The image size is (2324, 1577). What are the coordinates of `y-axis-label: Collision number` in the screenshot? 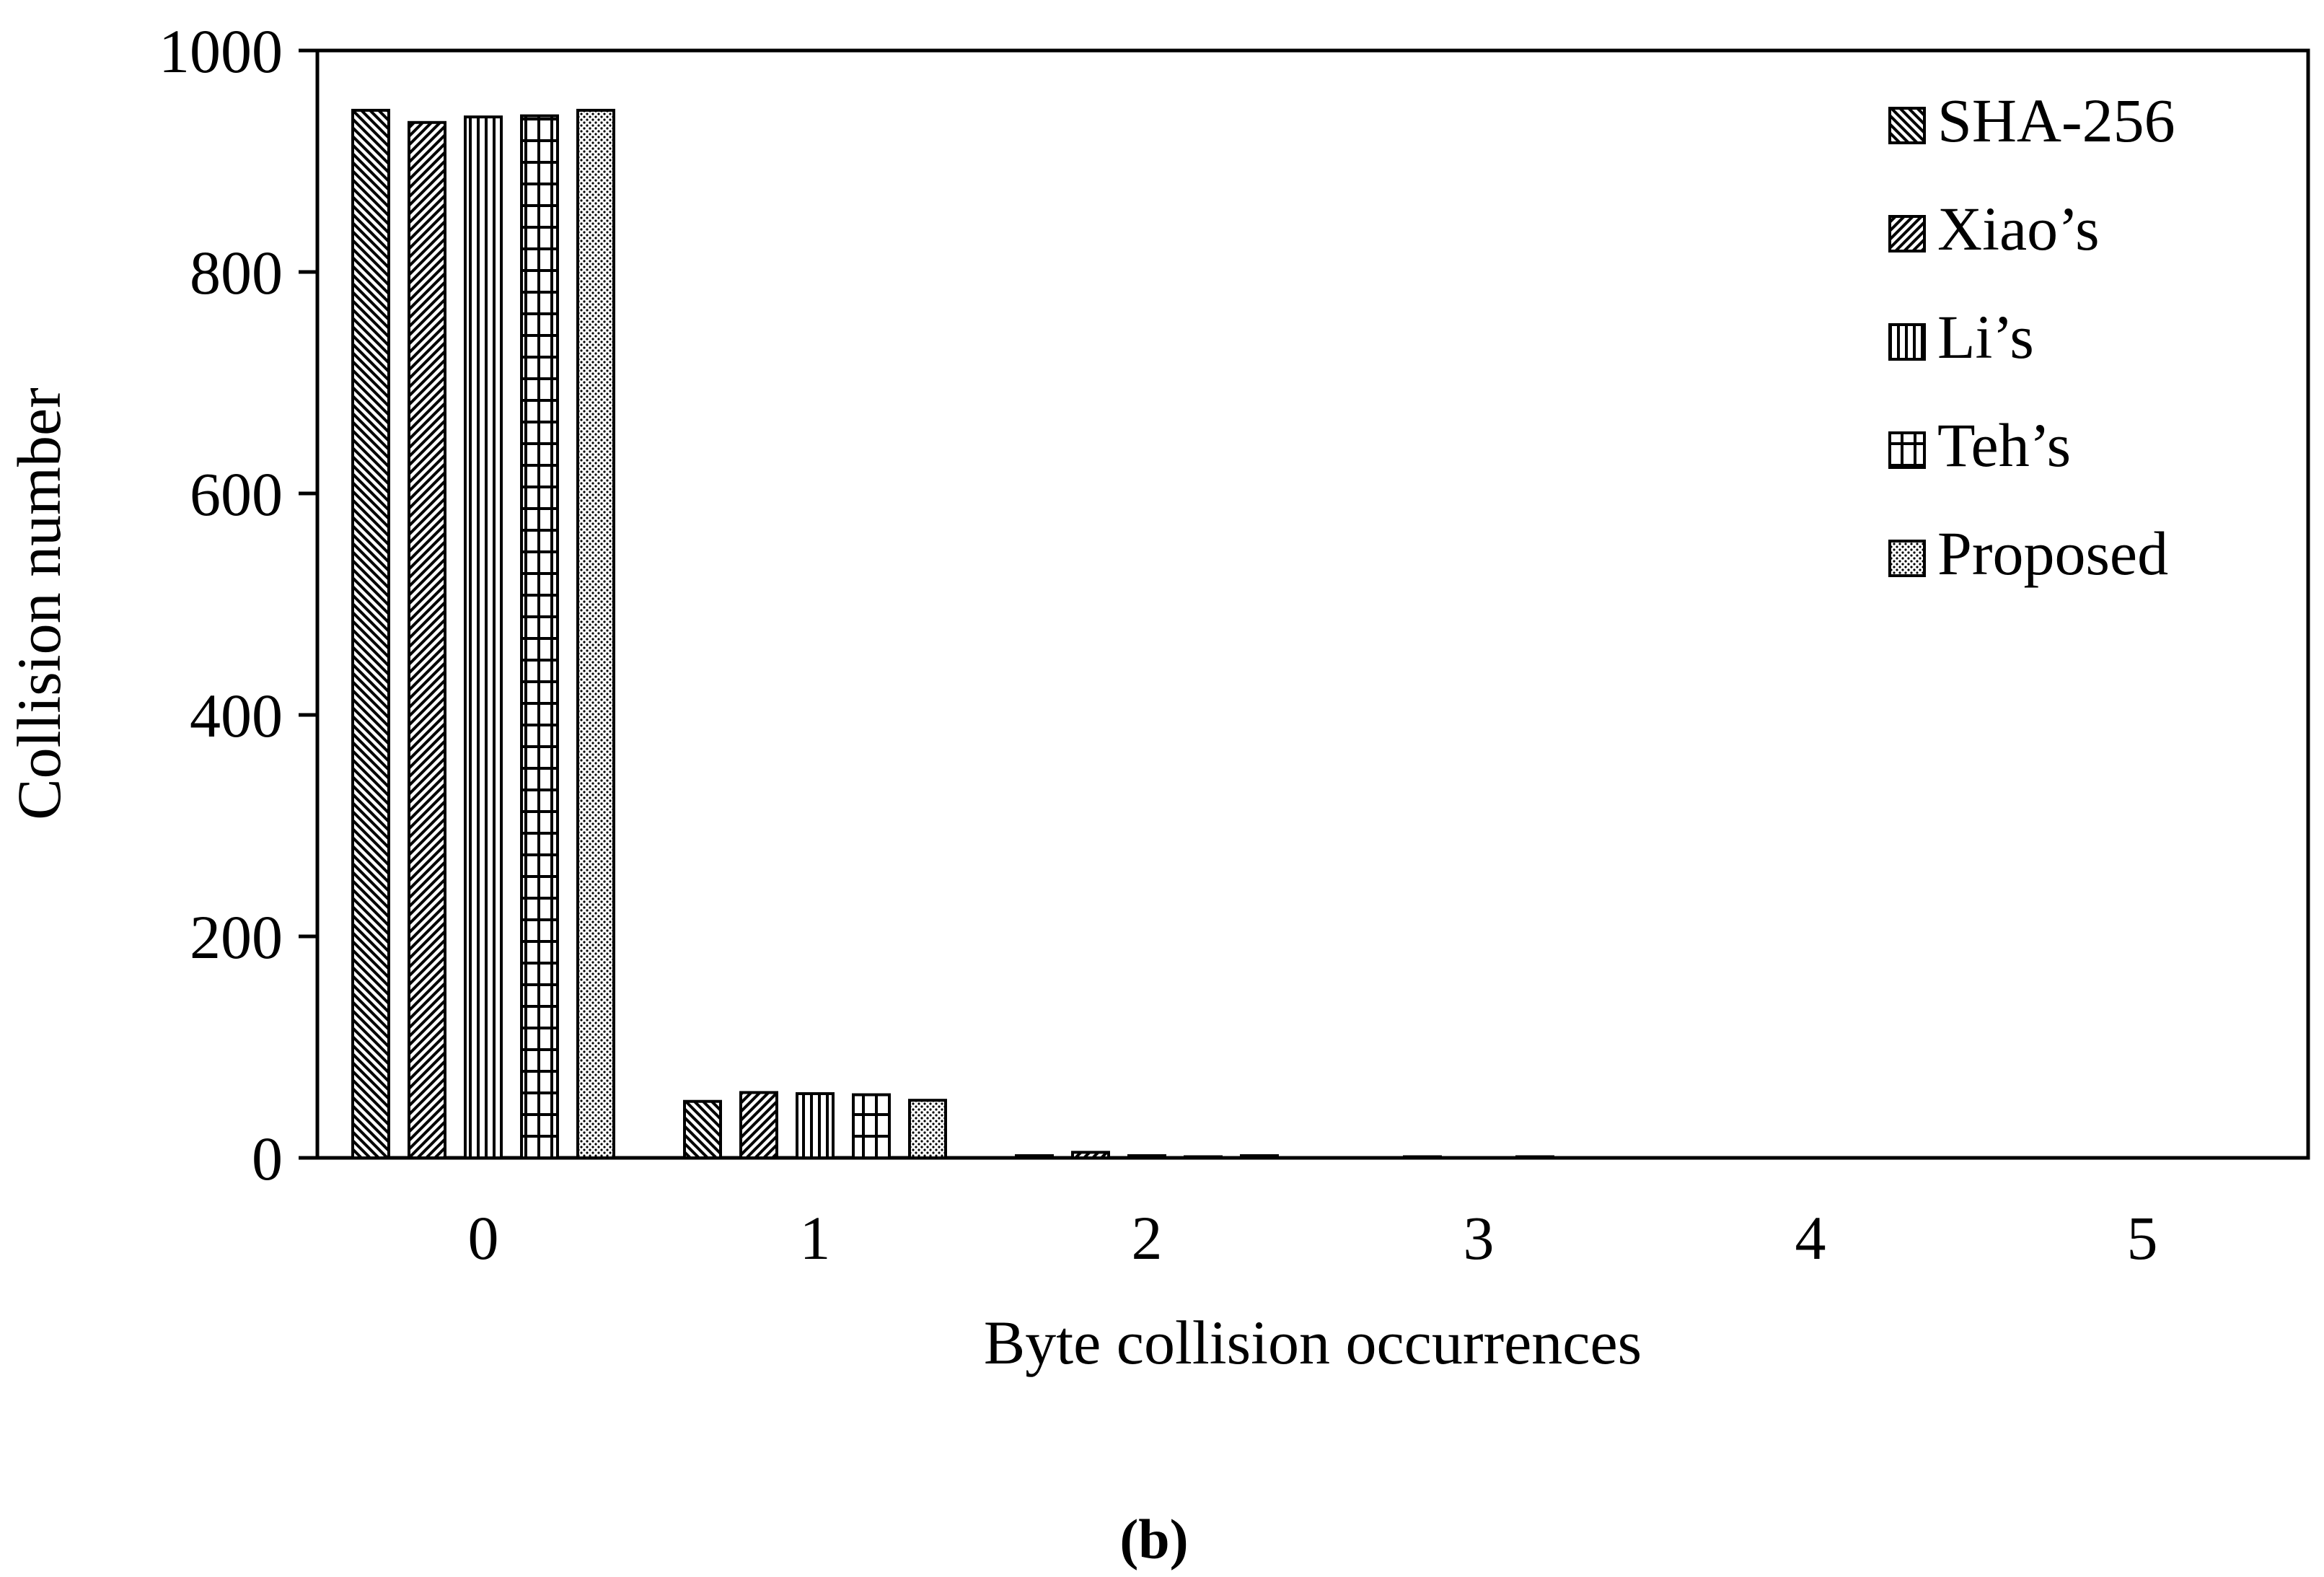 It's located at (39, 603).